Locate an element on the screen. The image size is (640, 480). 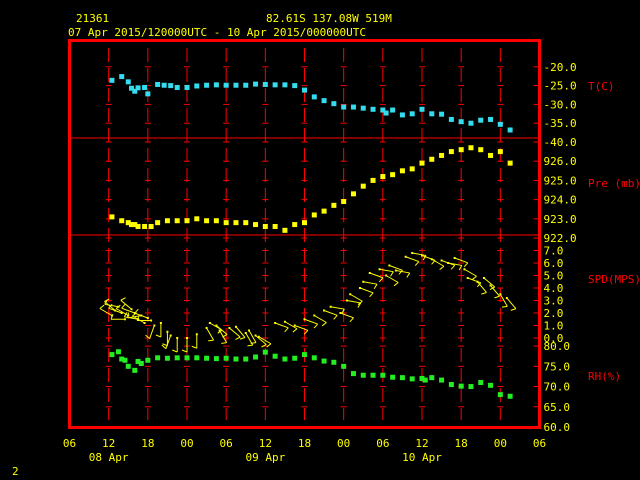
y-tick-label: 60.0 is located at coordinates (557, 427).